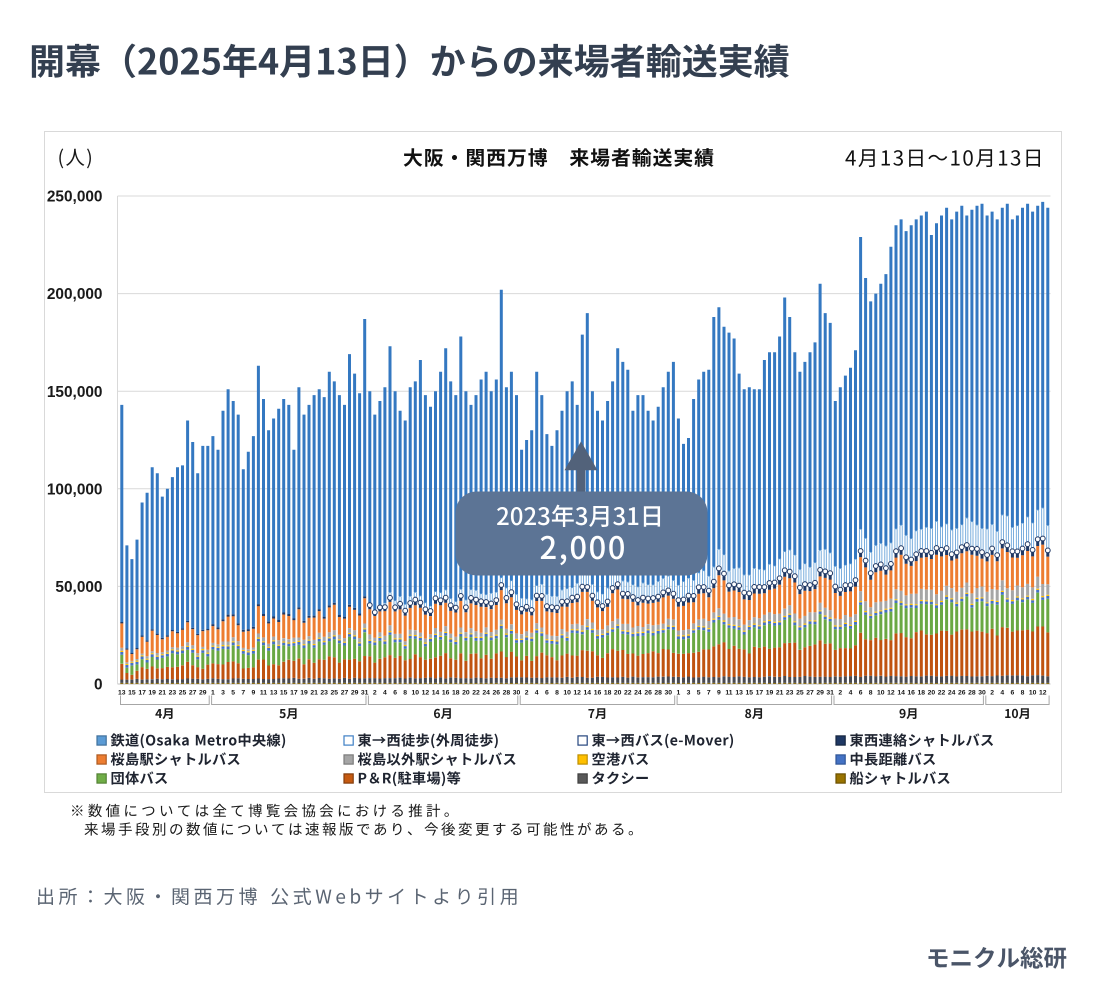  I want to click on svg-text: 100,000, so click(75, 489).